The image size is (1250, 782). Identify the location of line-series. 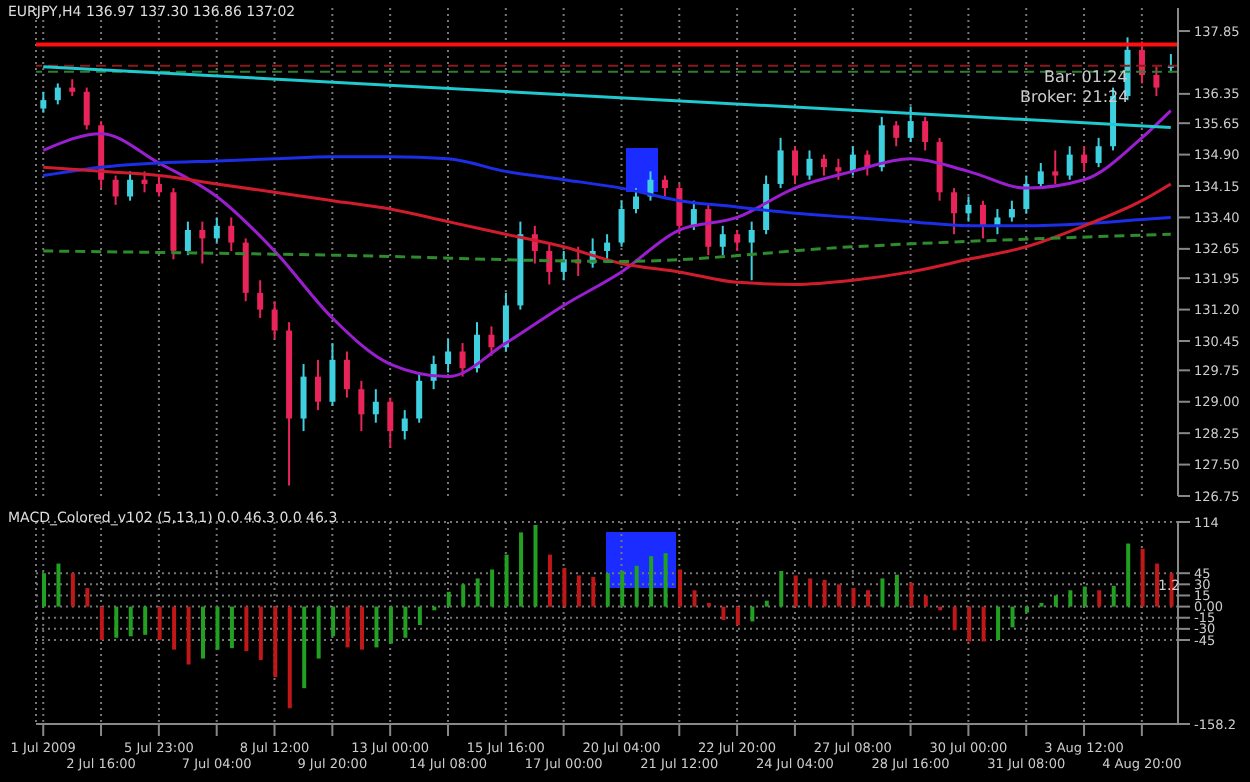
(607, 225).